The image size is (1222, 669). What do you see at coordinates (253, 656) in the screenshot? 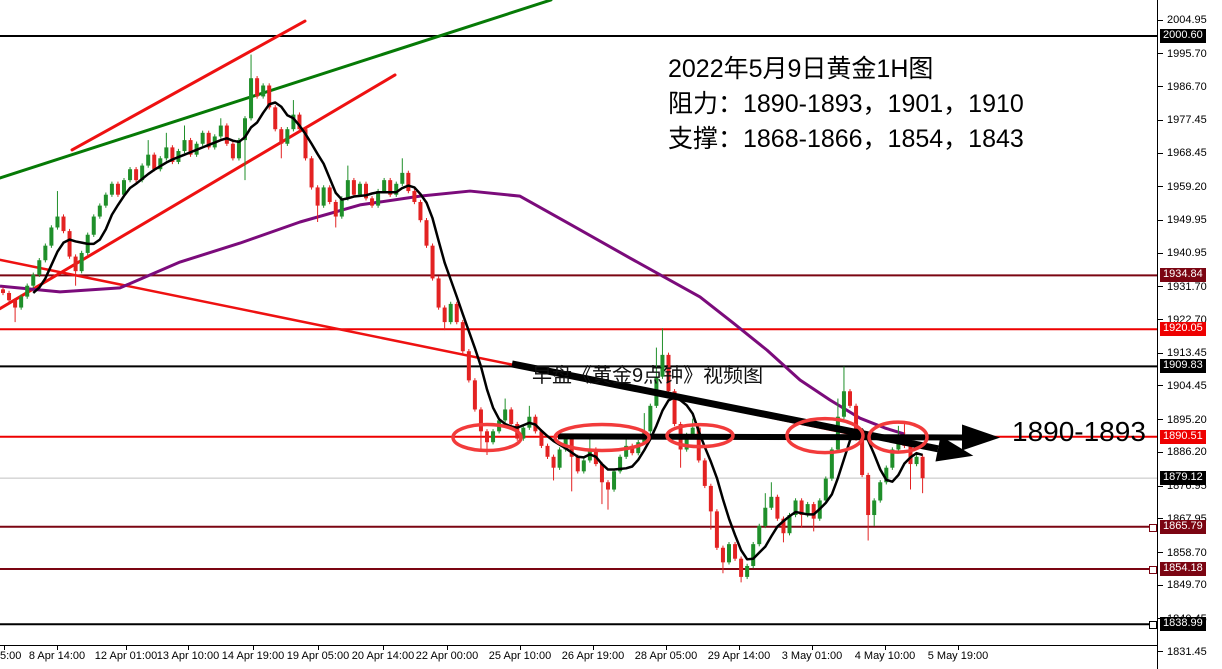
I see `time-axis-tick: 14 Apr 19:00` at bounding box center [253, 656].